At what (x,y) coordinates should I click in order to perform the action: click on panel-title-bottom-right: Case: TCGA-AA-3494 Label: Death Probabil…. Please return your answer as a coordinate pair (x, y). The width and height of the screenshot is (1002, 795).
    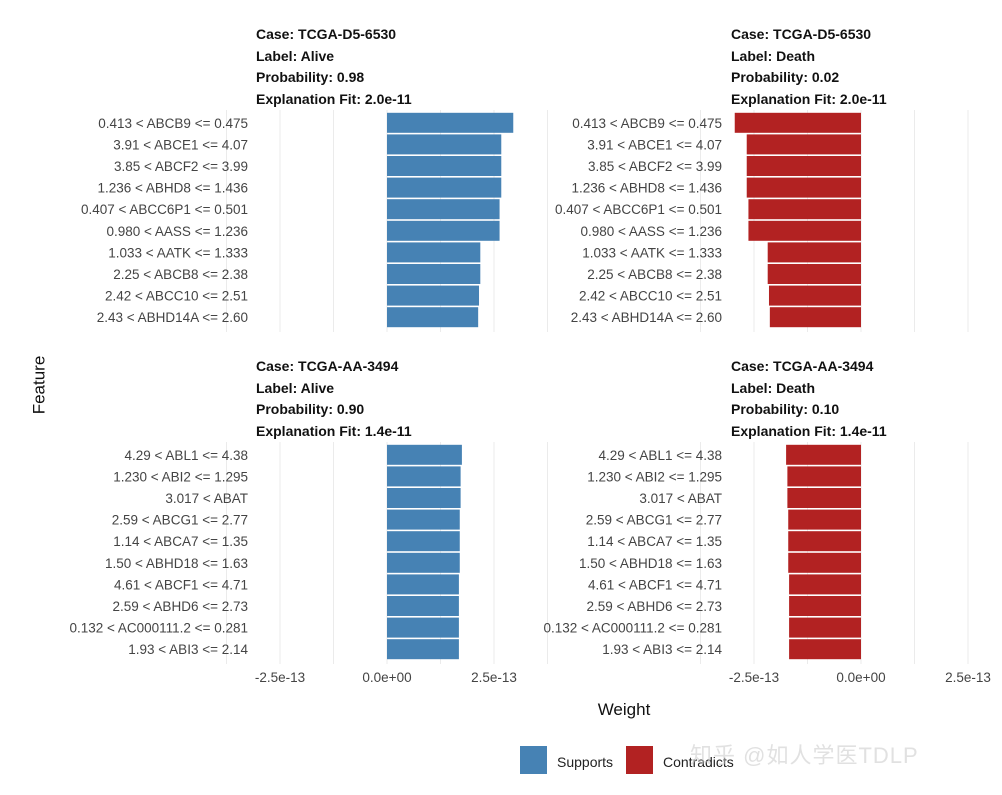
    Looking at the image, I should click on (809, 399).